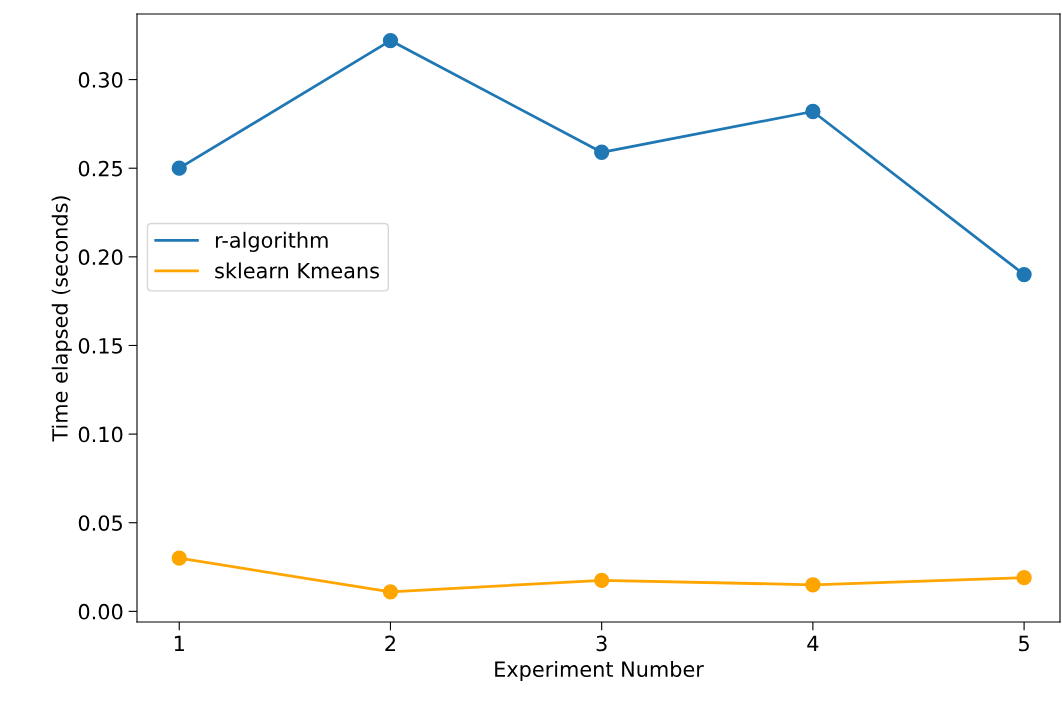 Image resolution: width=1062 pixels, height=709 pixels. What do you see at coordinates (100, 523) in the screenshot?
I see `y-tick-label: 0.05` at bounding box center [100, 523].